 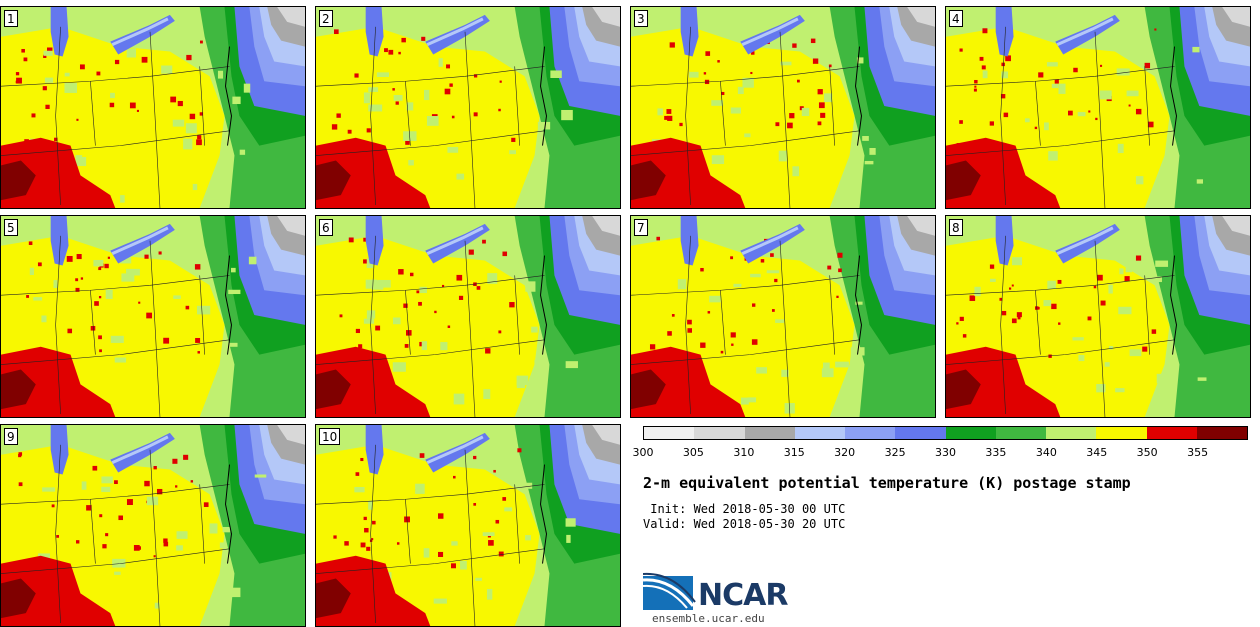 I want to click on colorbar-tick-label: 350, so click(x=1147, y=452).